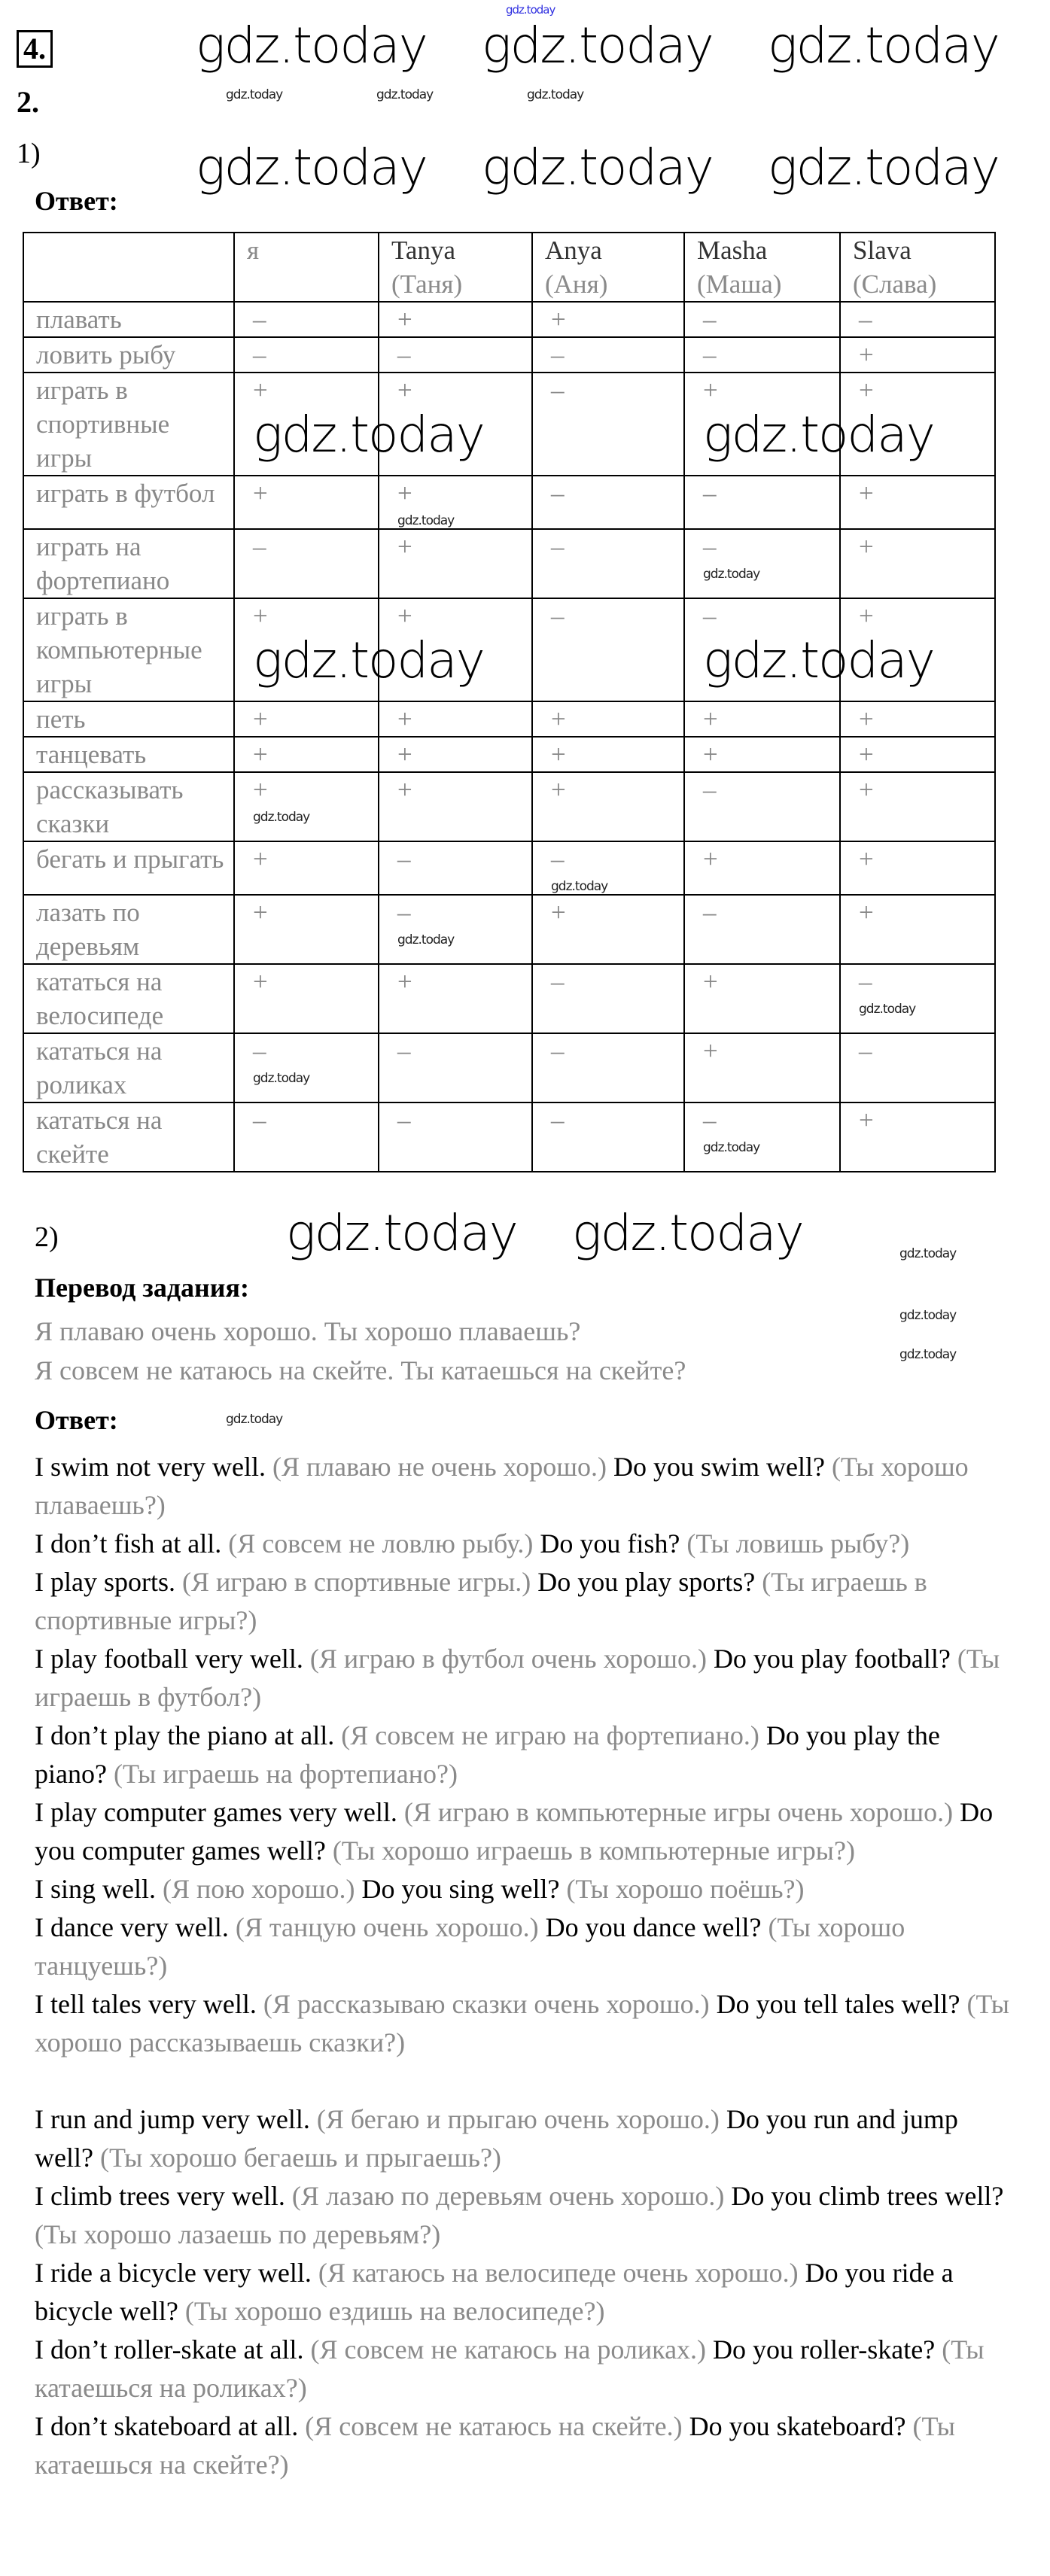  What do you see at coordinates (125, 493) in the screenshot?
I see `activity-label: играть в футбол` at bounding box center [125, 493].